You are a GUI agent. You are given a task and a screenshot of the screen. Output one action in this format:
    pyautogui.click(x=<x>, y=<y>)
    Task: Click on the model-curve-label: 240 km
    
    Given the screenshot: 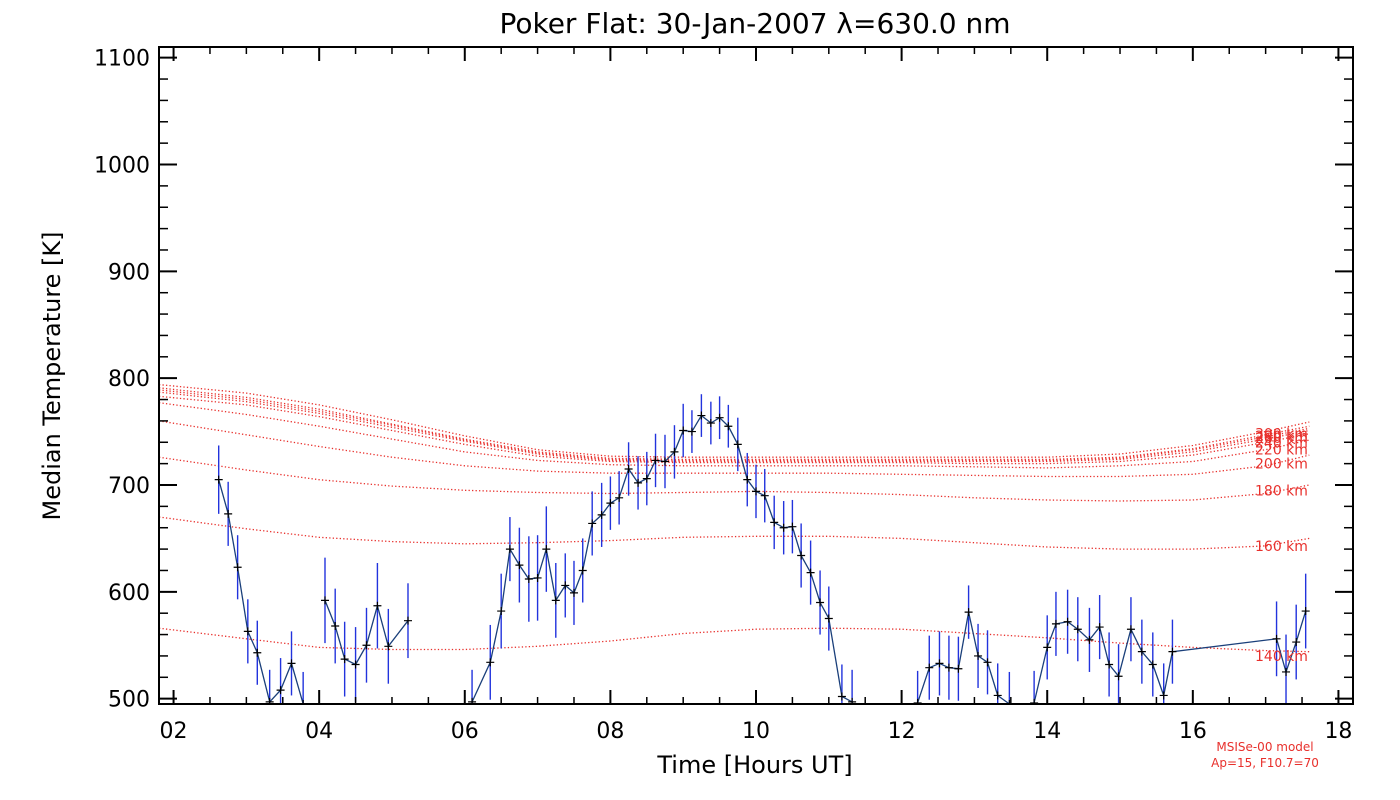 What is the action you would take?
    pyautogui.click(x=1281, y=443)
    